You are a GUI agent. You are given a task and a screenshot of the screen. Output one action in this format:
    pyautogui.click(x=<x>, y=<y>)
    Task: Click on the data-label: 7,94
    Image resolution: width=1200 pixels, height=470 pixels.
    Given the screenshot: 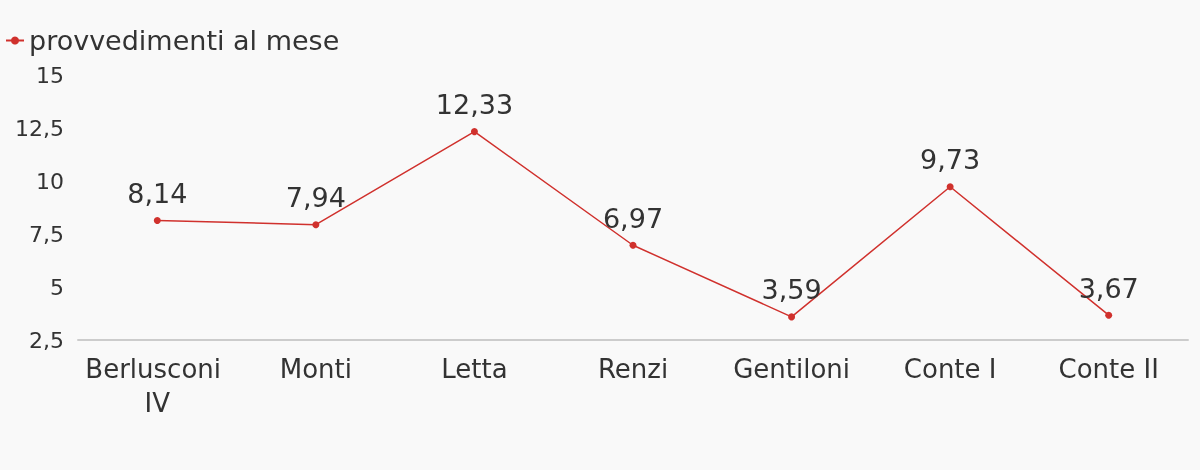 What is the action you would take?
    pyautogui.click(x=315, y=198)
    